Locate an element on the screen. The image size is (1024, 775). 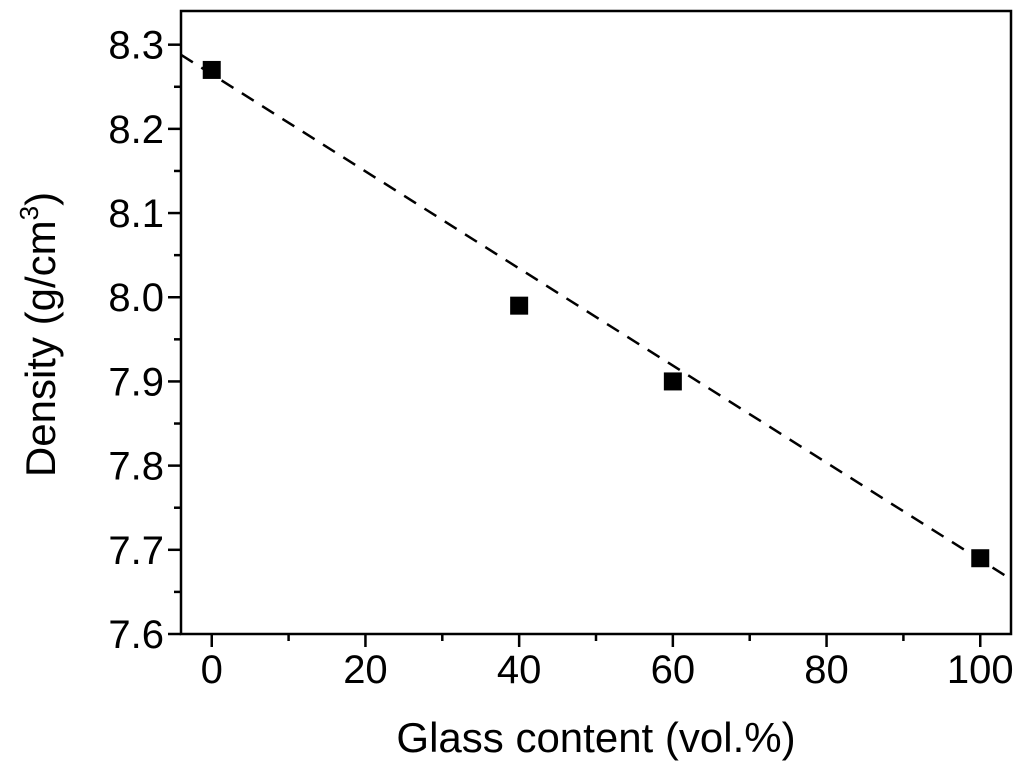
x-tick-label: 40 is located at coordinates (519, 670).